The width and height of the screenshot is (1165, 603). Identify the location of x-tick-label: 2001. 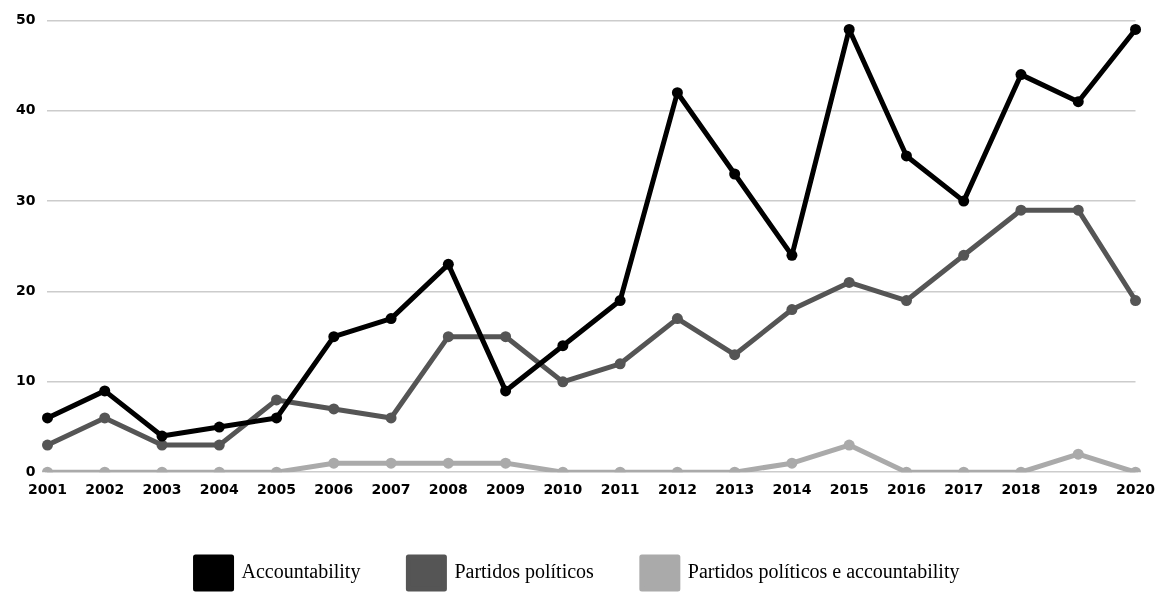
(47, 489).